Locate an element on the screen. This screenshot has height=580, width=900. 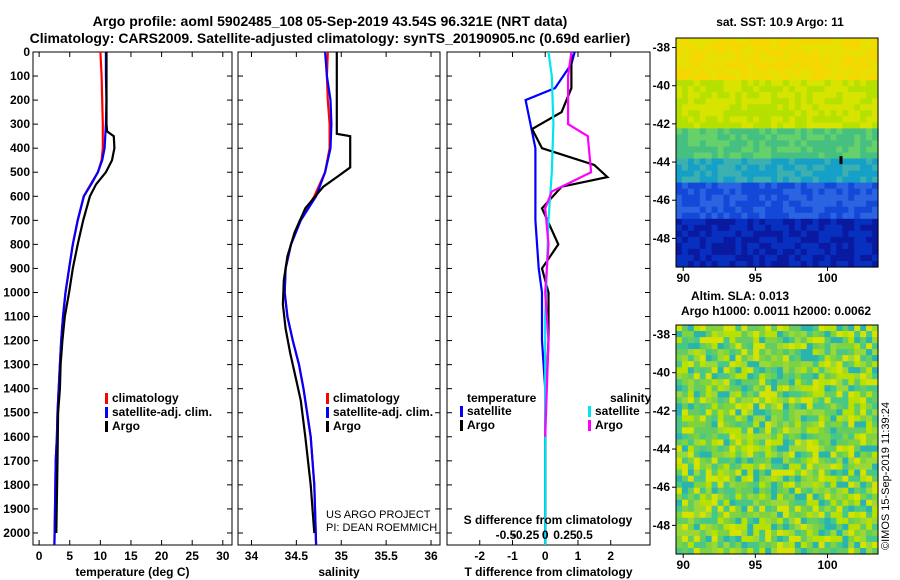
sst-map-ytick-label: -46 is located at coordinates (662, 200).